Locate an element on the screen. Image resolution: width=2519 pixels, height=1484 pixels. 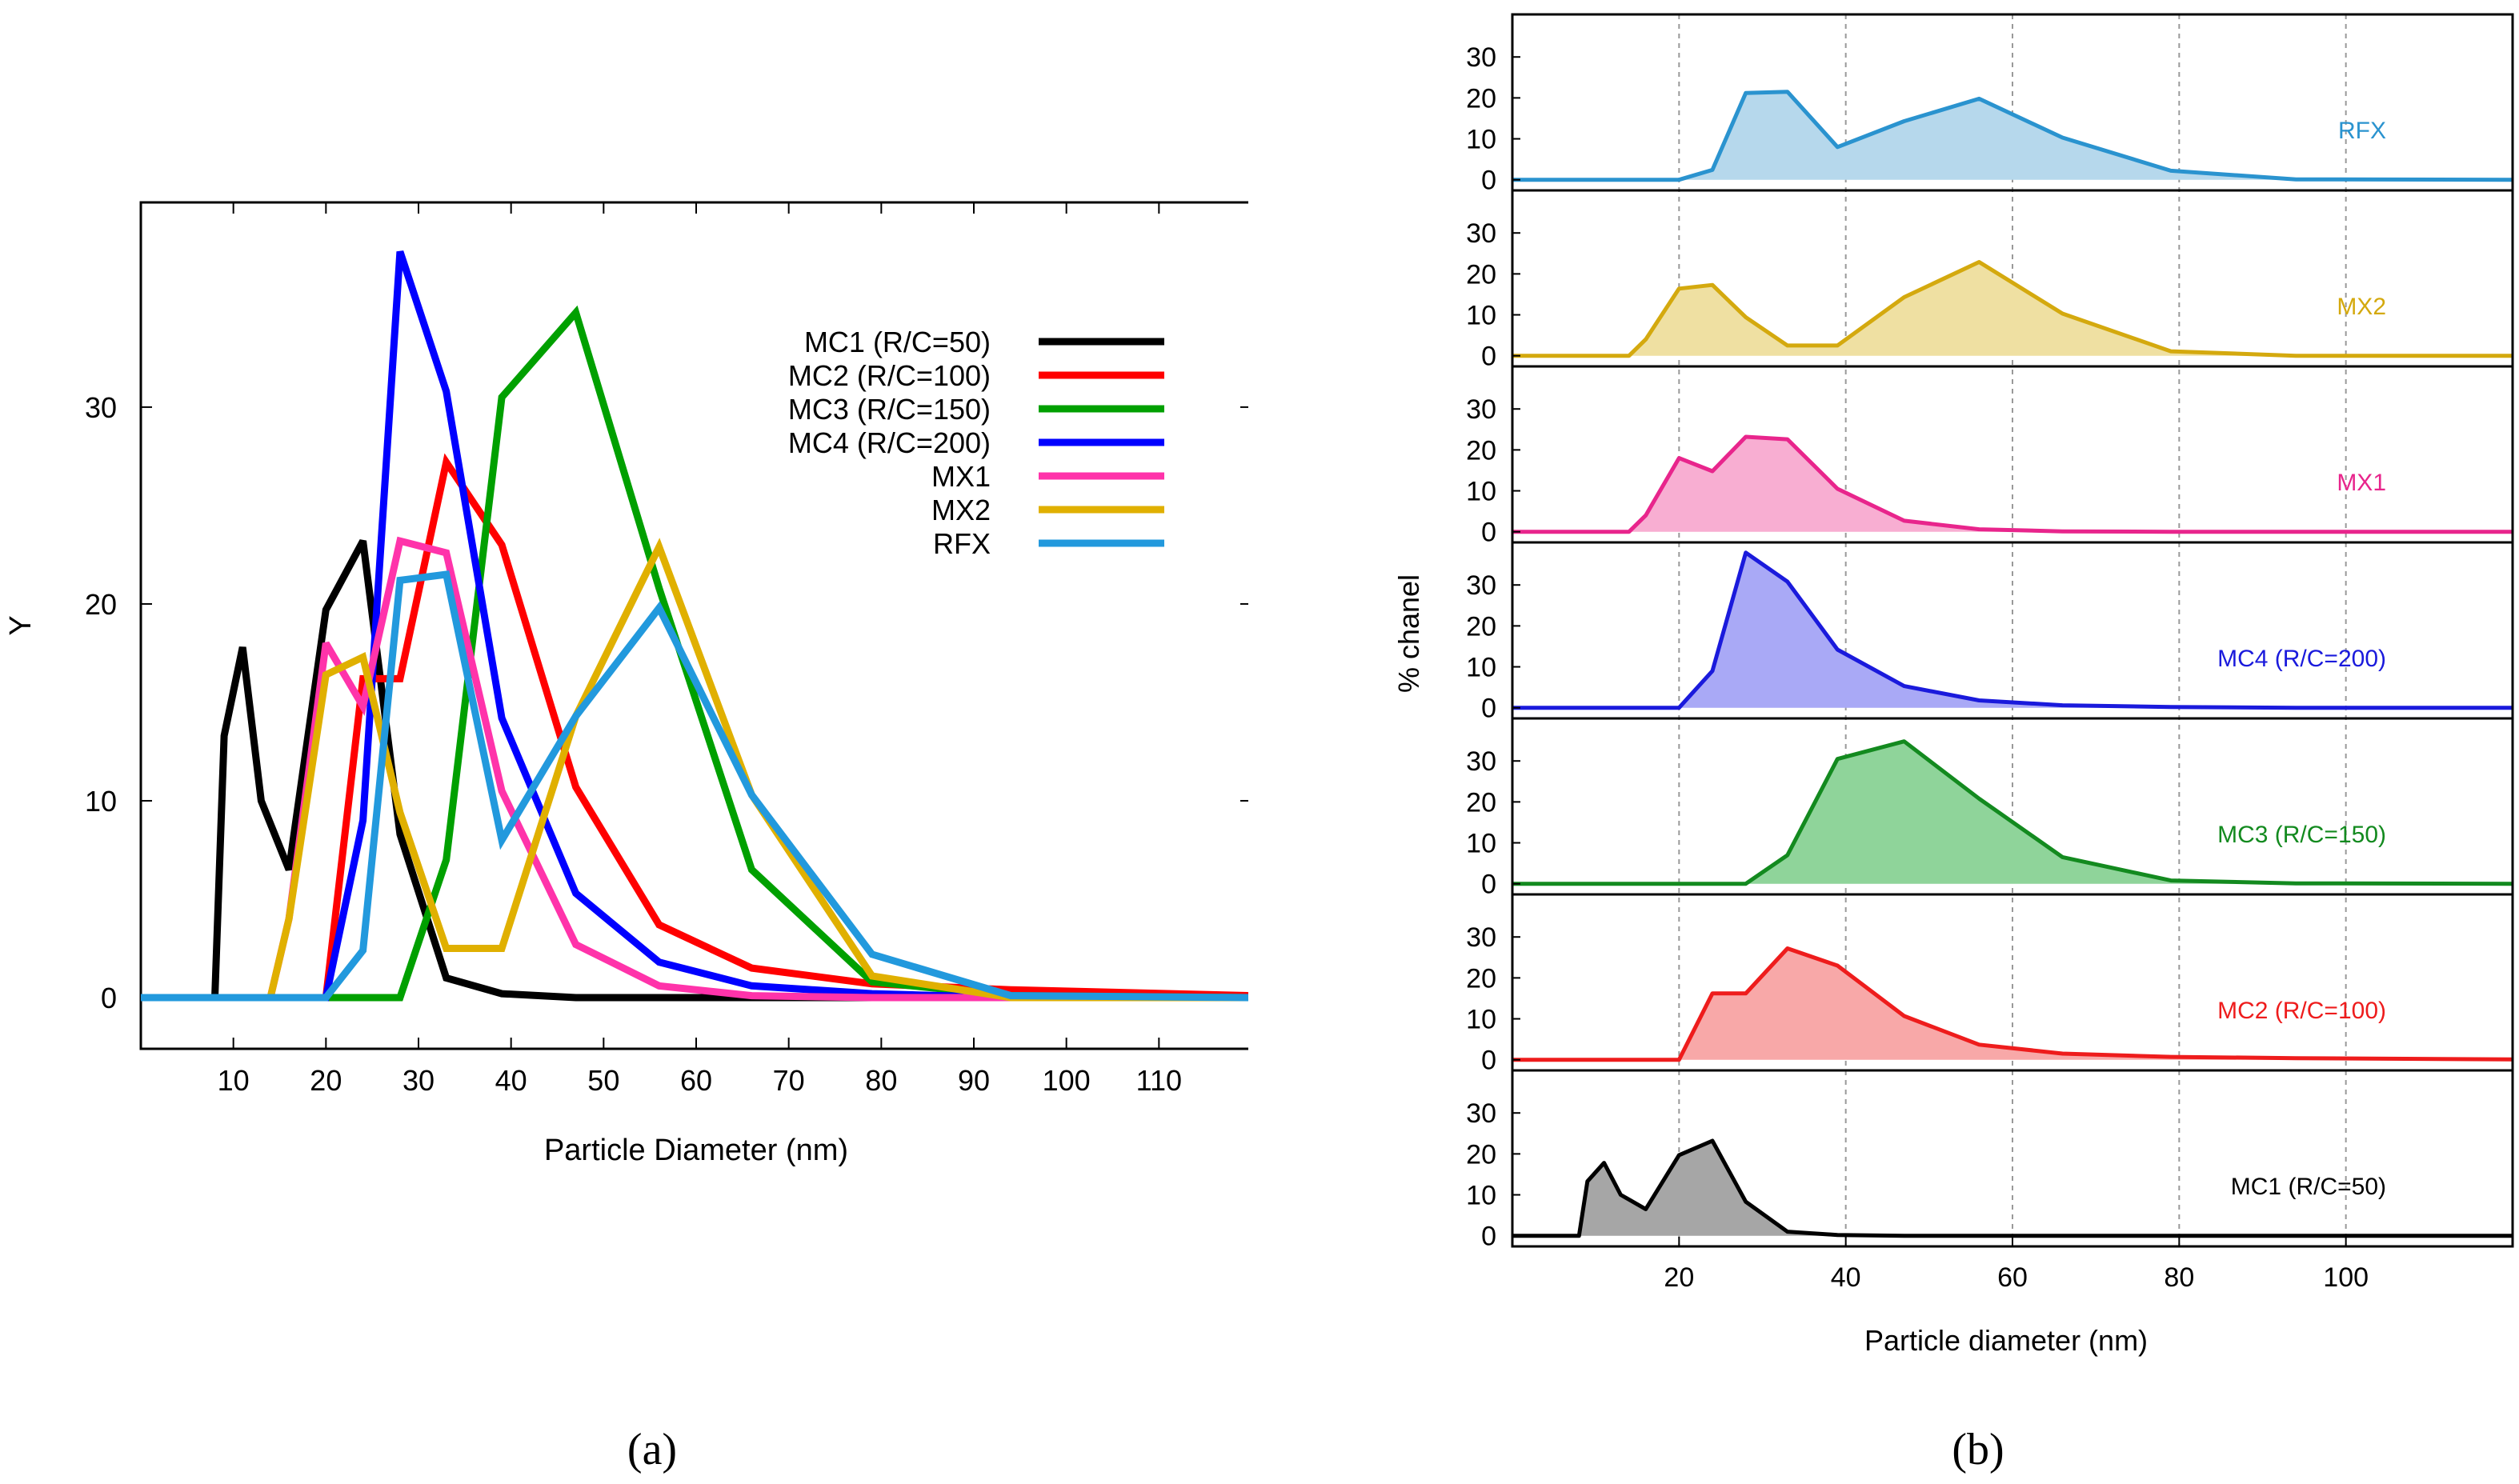
a-legend-label: MC3 (R/C=150) is located at coordinates (889, 409).